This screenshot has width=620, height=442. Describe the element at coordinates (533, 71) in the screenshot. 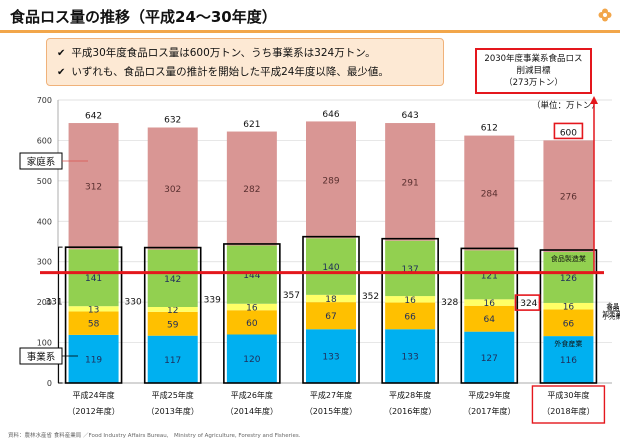

I see `target-line-2: 削減目標` at that location.